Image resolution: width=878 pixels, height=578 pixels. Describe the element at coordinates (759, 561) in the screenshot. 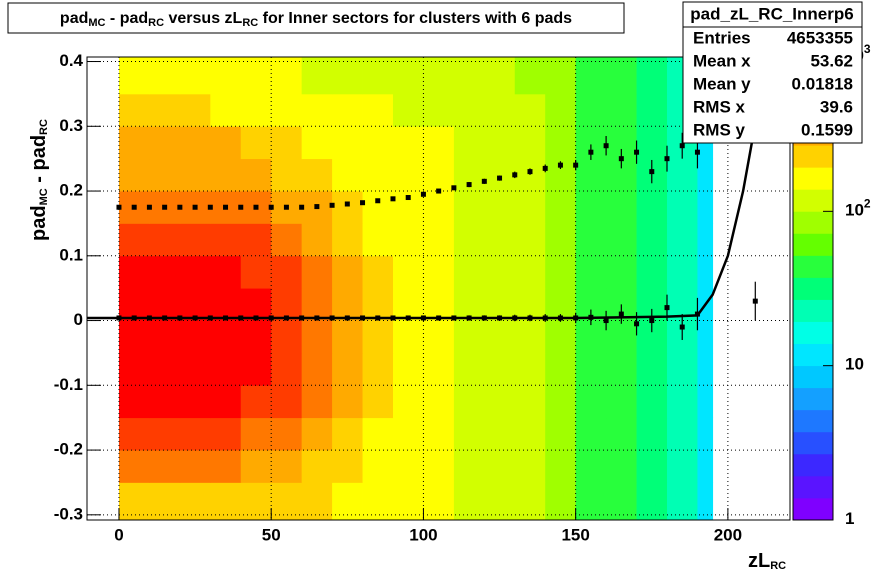

I see `text-part: zL` at that location.